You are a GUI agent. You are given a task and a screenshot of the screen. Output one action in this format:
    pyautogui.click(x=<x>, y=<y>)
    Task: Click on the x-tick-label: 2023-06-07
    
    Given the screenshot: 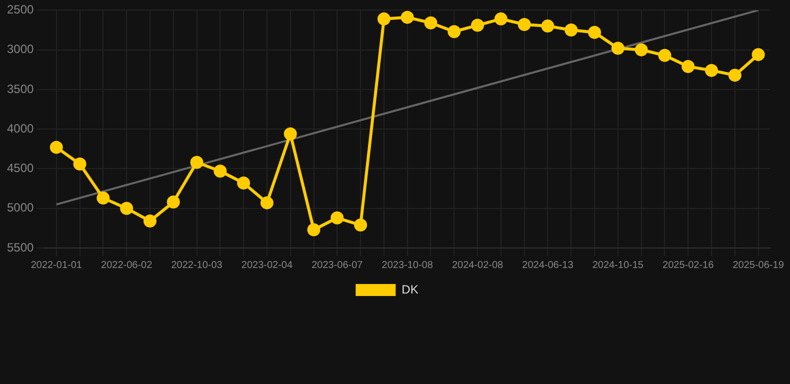 What is the action you would take?
    pyautogui.click(x=338, y=265)
    